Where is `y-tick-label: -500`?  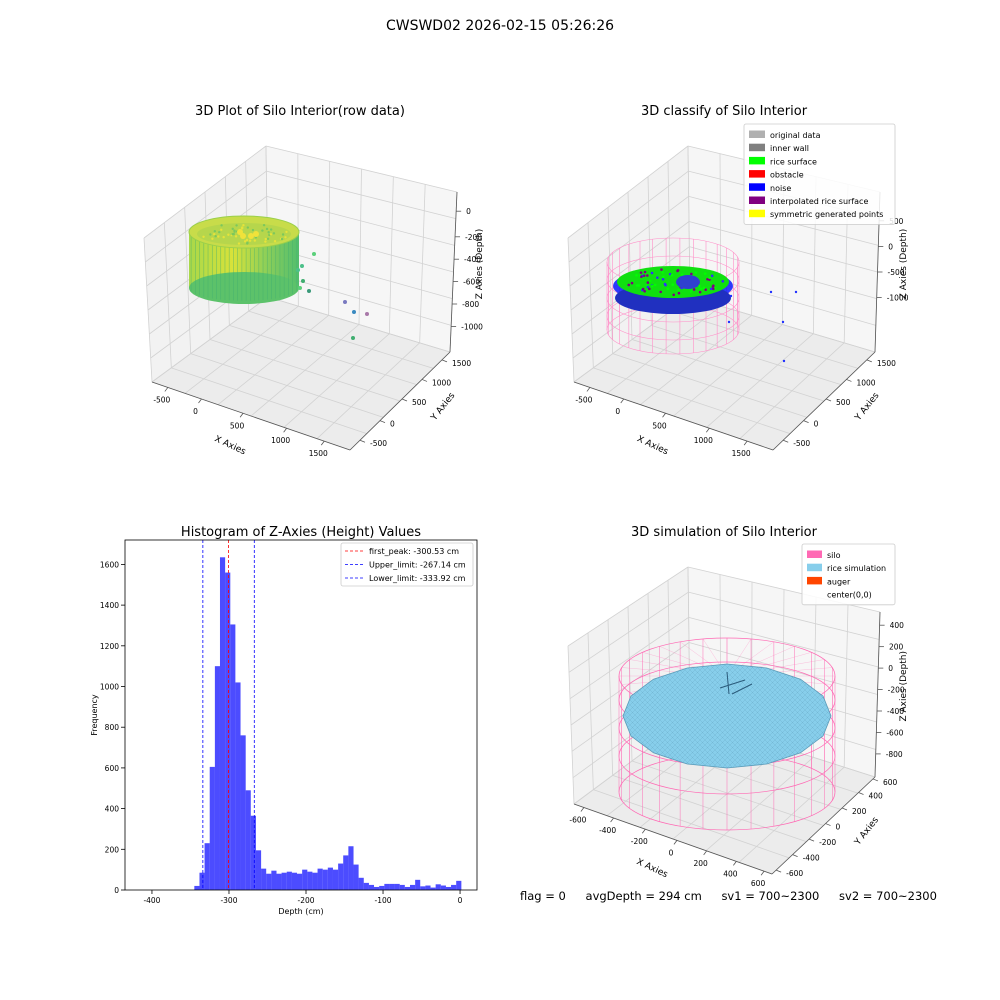 y-tick-label: -500 is located at coordinates (801, 443).